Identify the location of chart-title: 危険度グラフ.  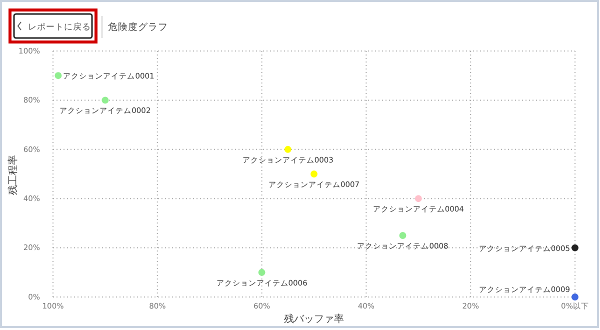
(138, 27).